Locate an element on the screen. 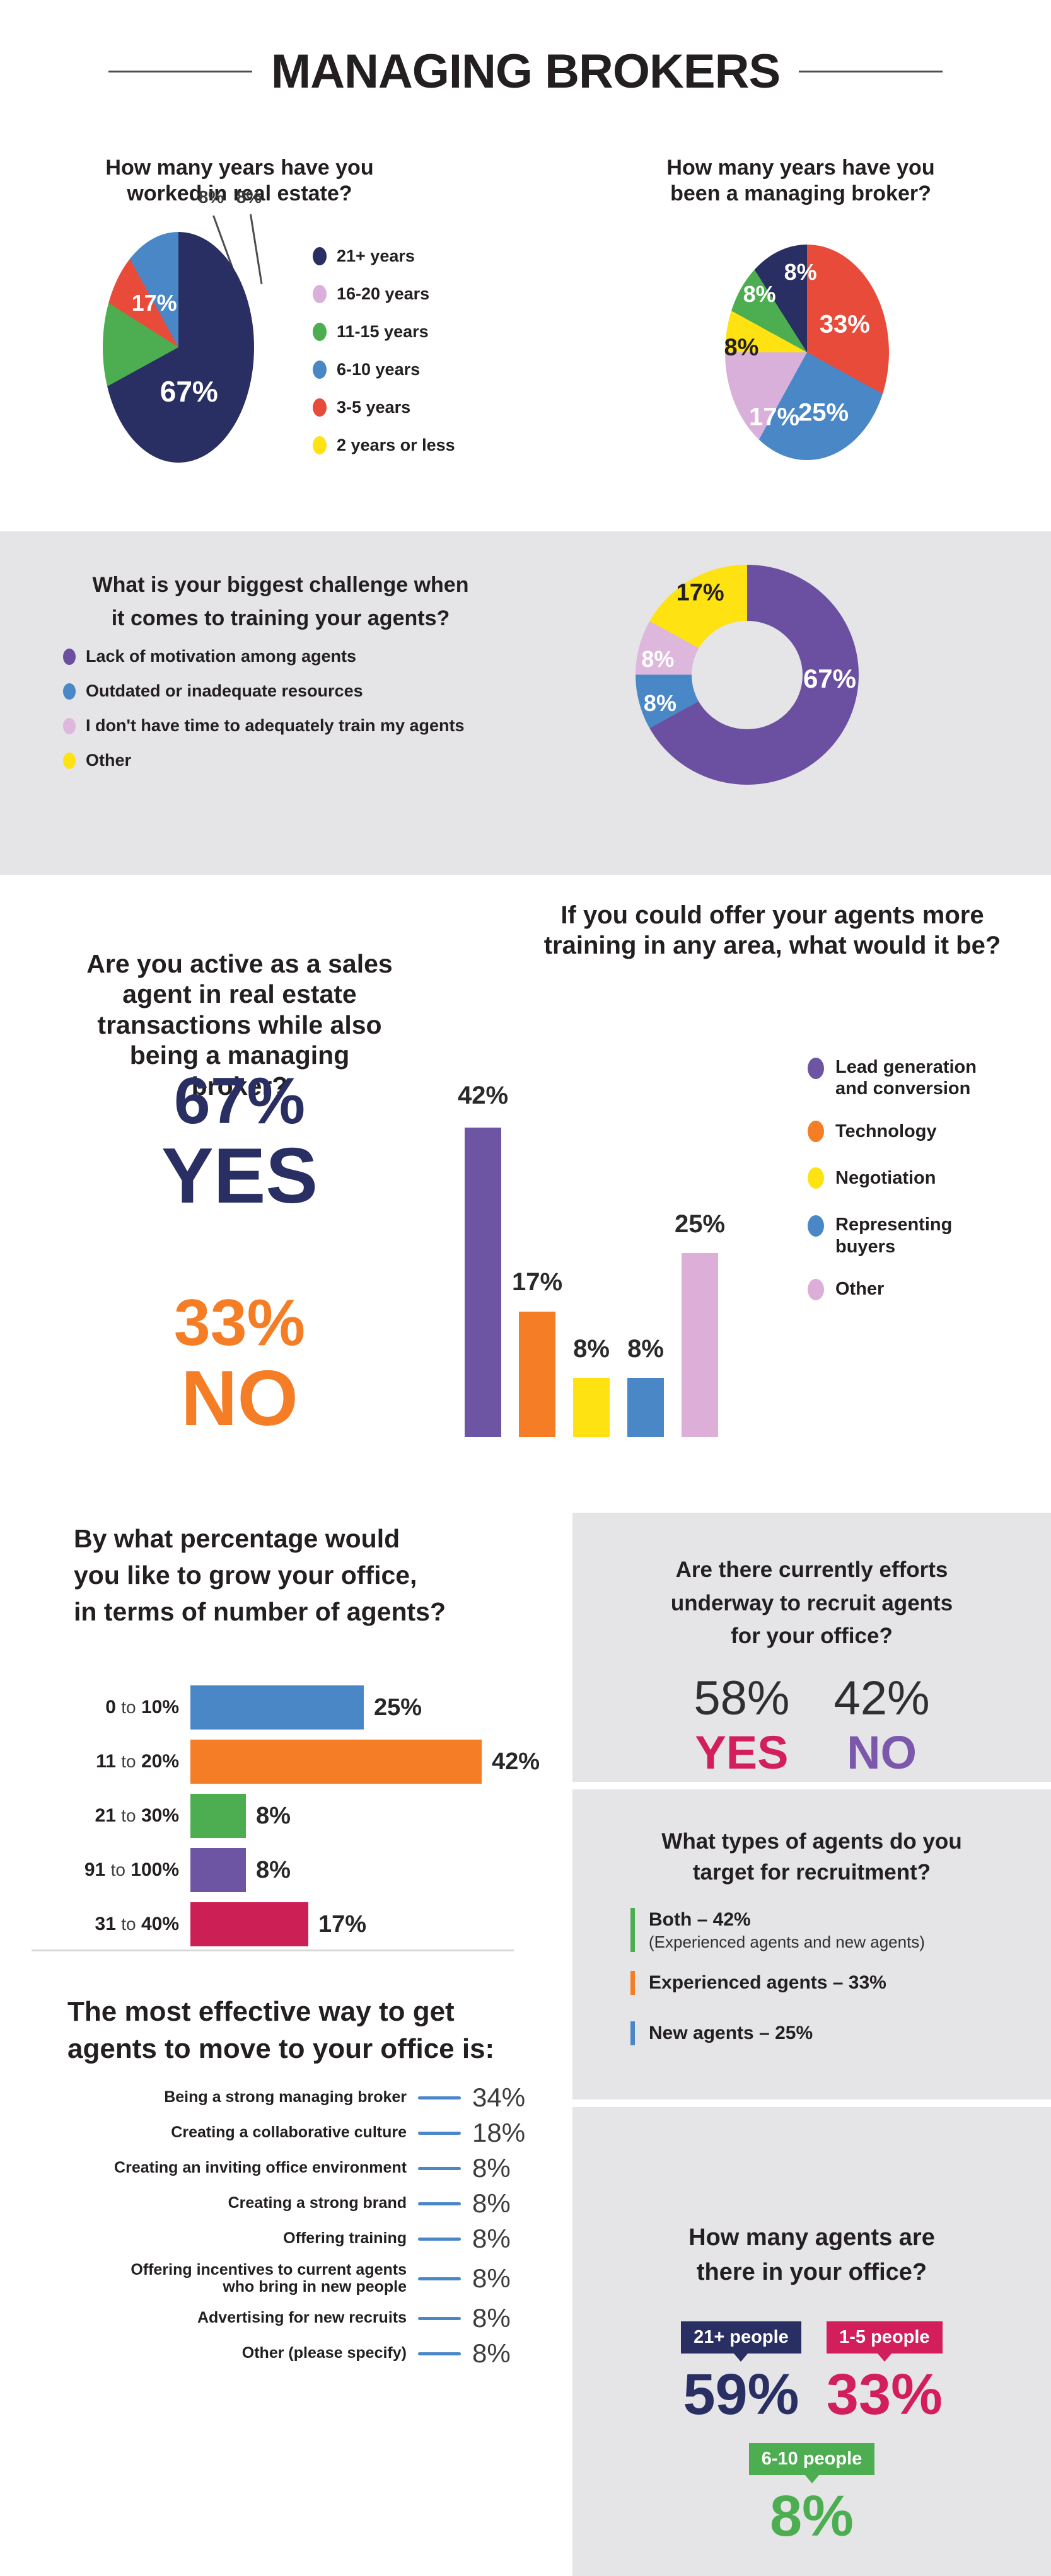 This screenshot has width=1051, height=2576. bar-other is located at coordinates (700, 1344).